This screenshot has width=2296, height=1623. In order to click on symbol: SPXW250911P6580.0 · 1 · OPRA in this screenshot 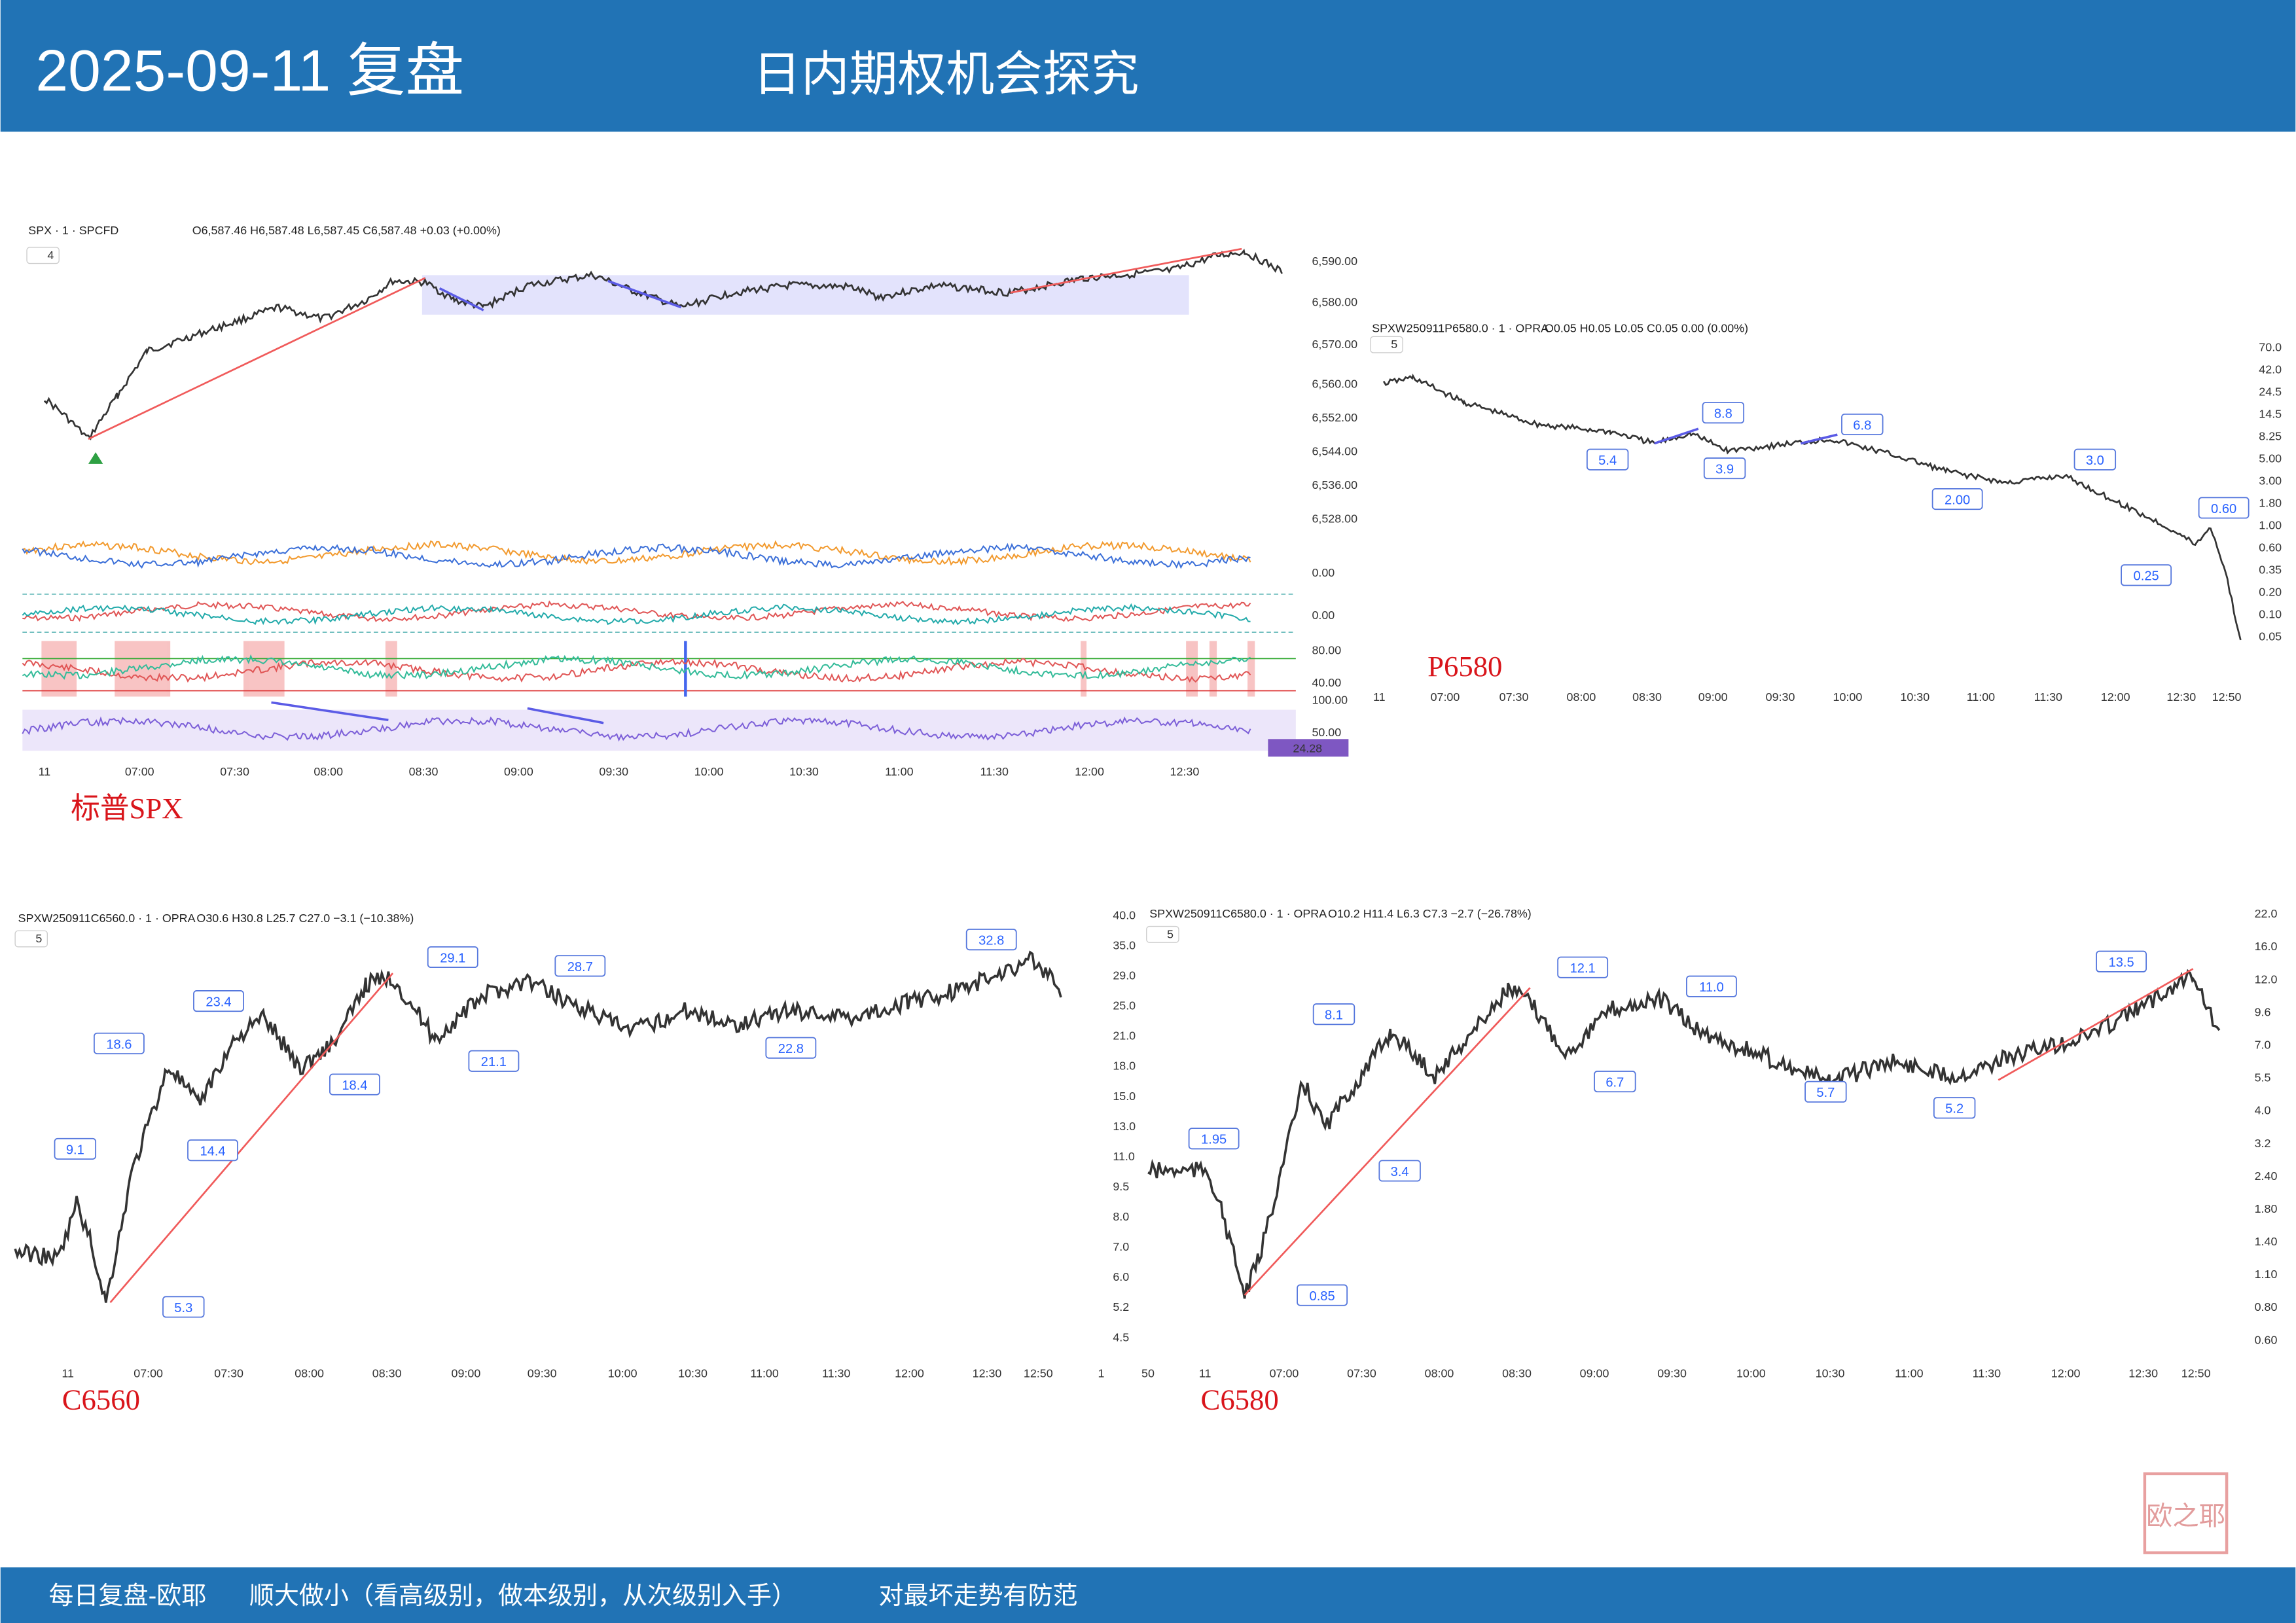, I will do `click(1460, 328)`.